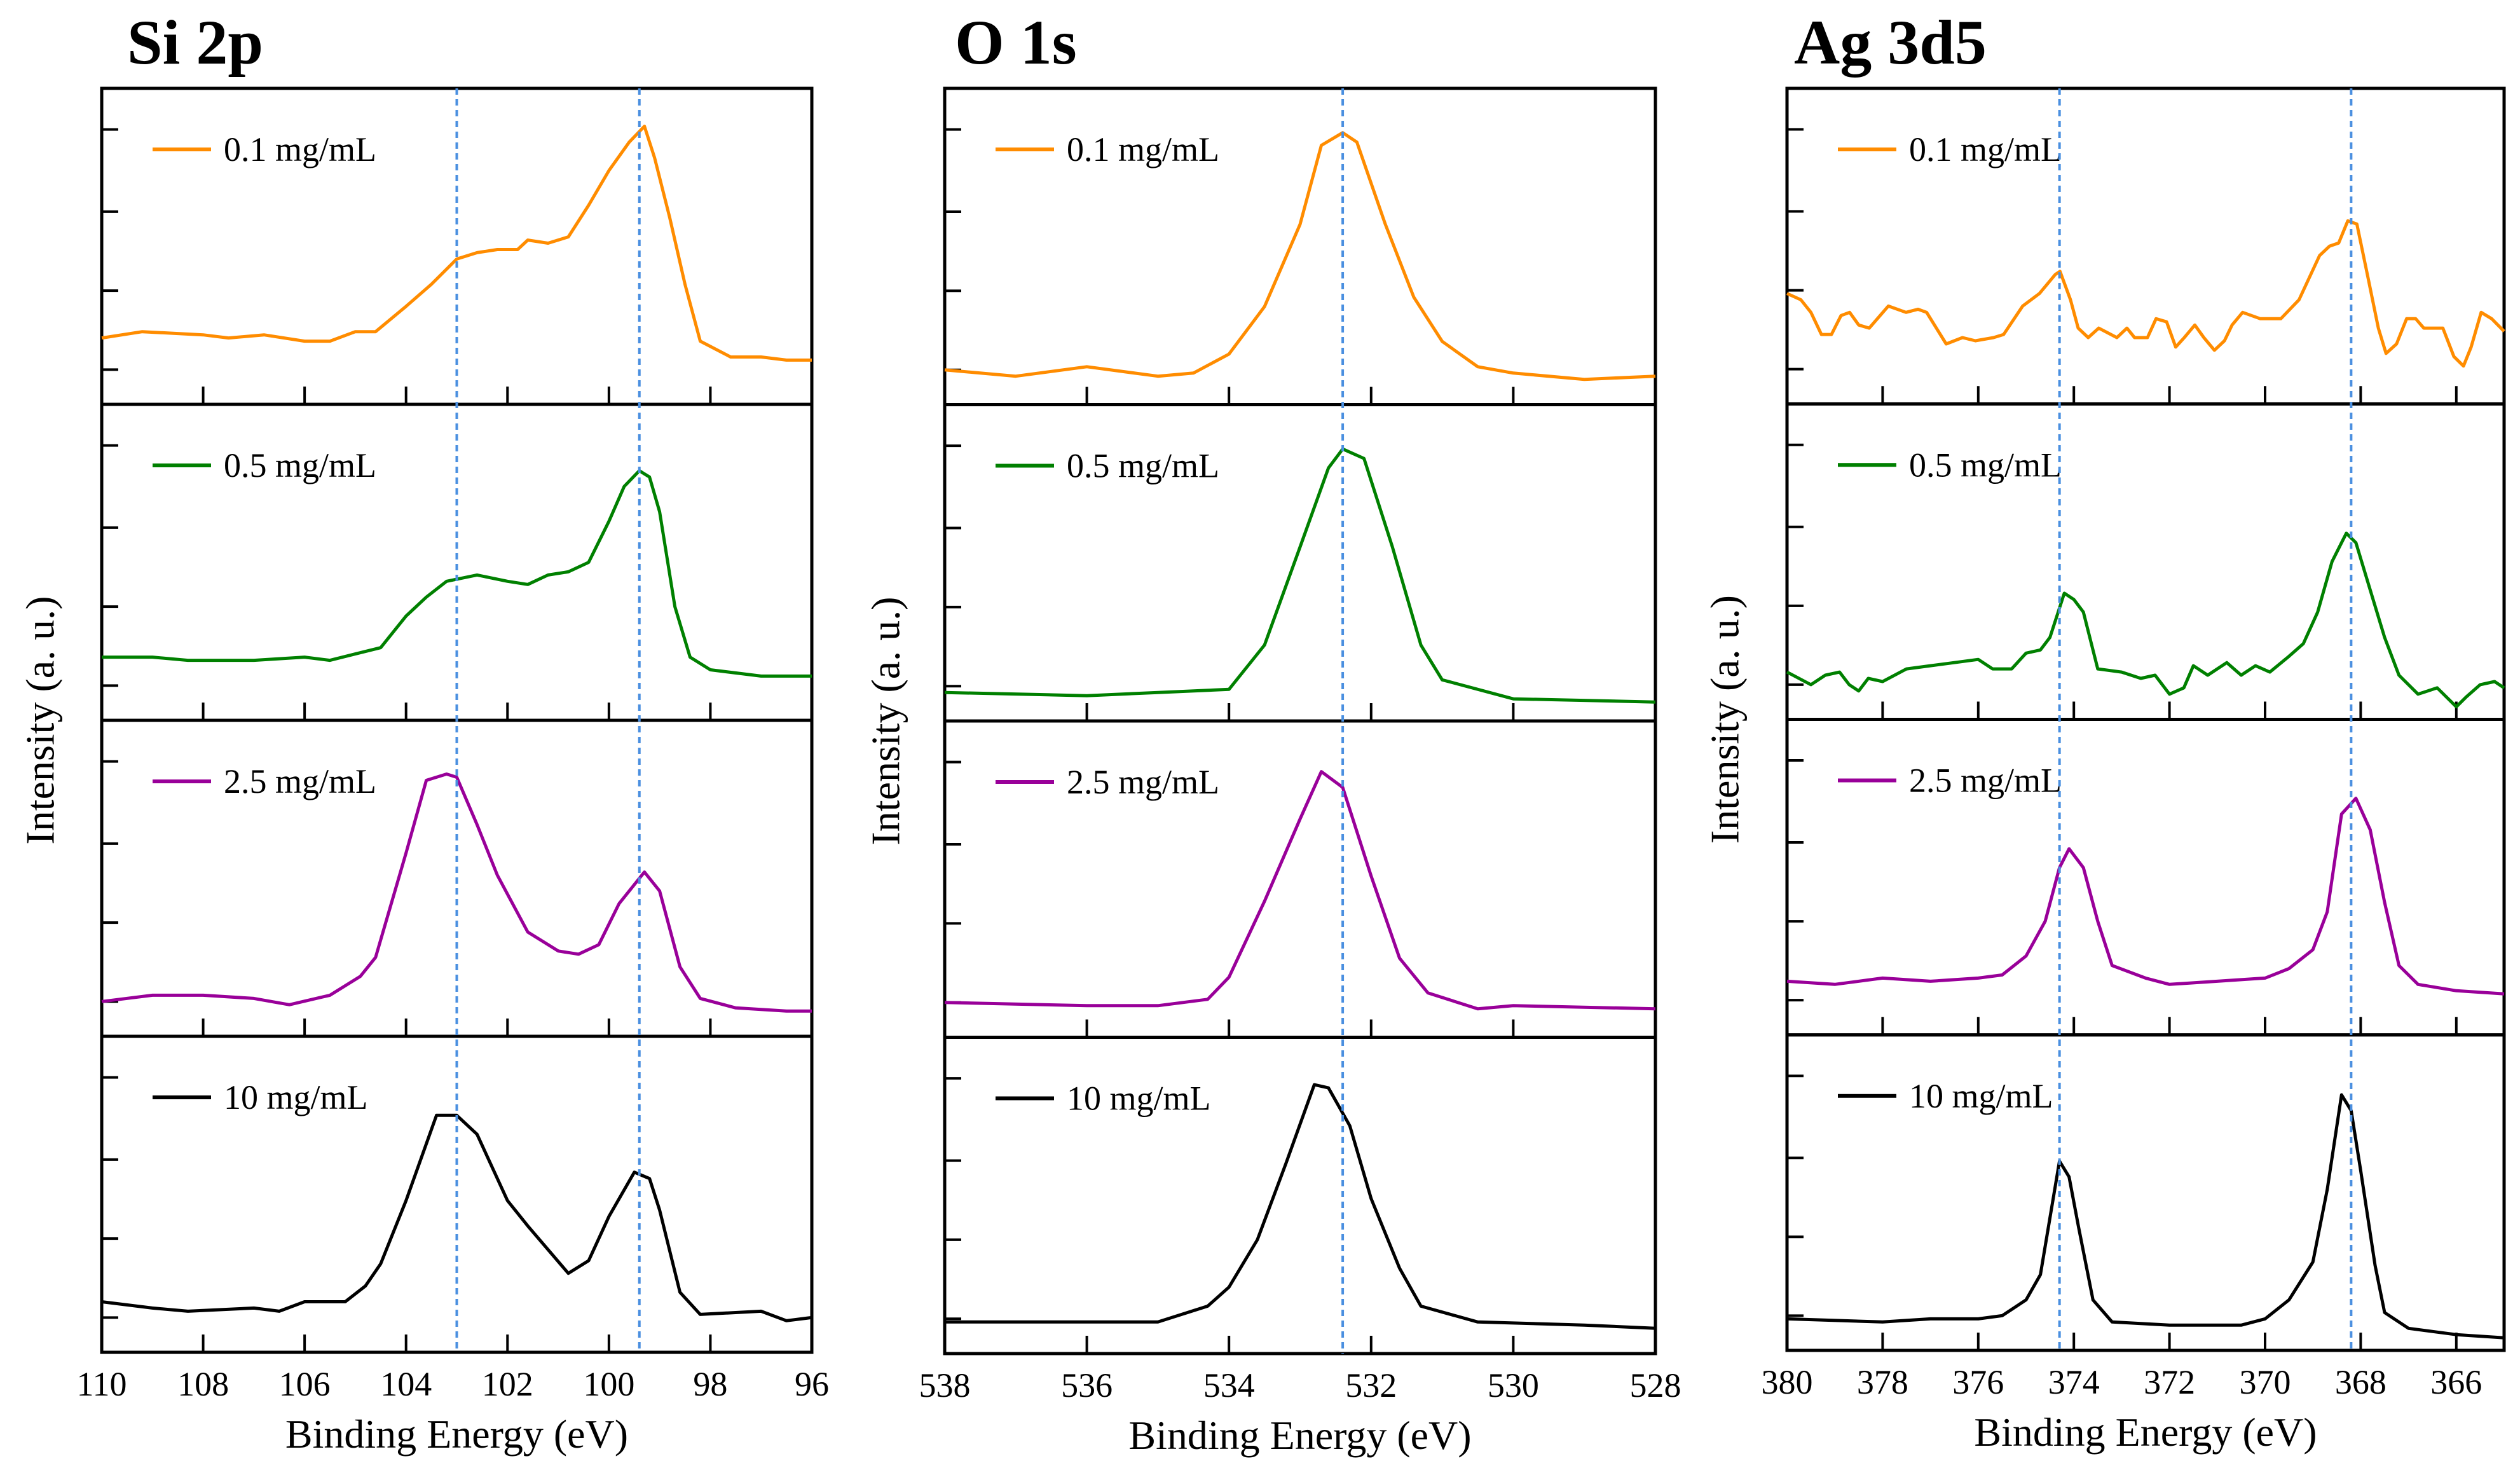  Describe the element at coordinates (2265, 1382) in the screenshot. I see `x-tick-label: 370` at that location.